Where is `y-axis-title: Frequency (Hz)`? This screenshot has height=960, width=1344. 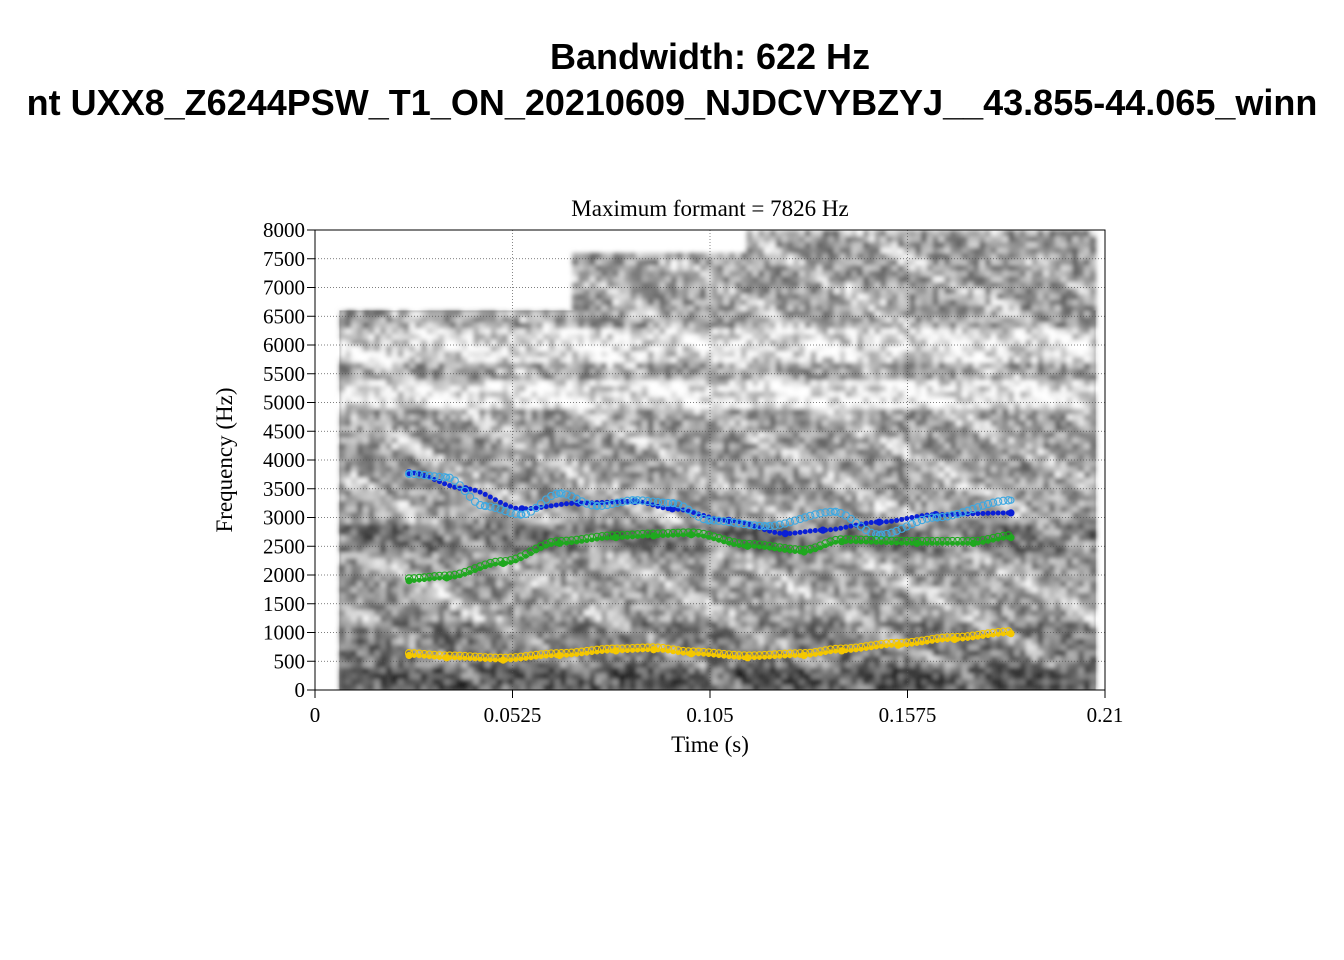 y-axis-title: Frequency (Hz) is located at coordinates (224, 460).